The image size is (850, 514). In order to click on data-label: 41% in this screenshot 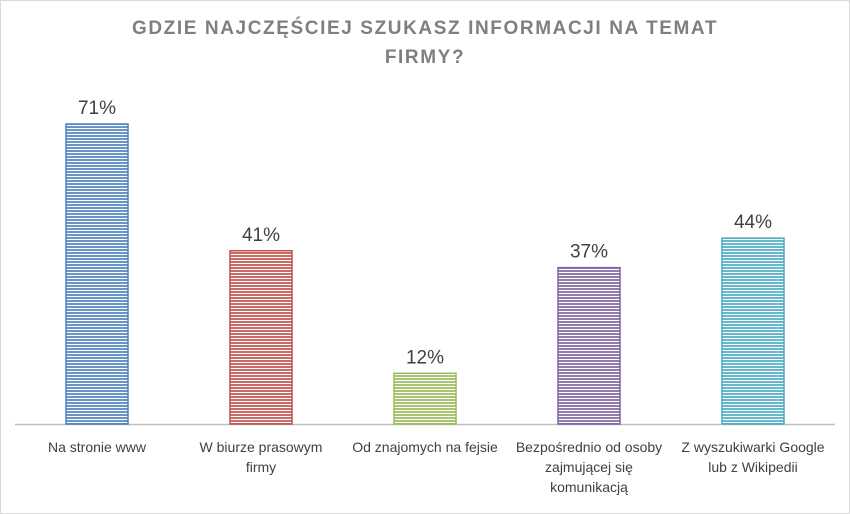, I will do `click(261, 235)`.